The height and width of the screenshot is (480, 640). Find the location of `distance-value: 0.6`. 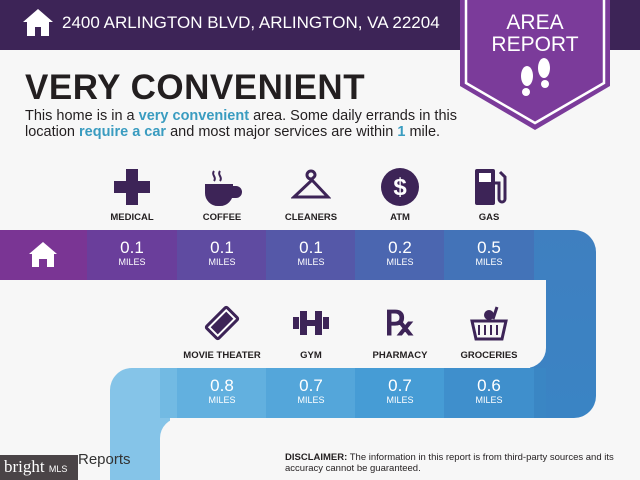

distance-value: 0.6 is located at coordinates (489, 385).